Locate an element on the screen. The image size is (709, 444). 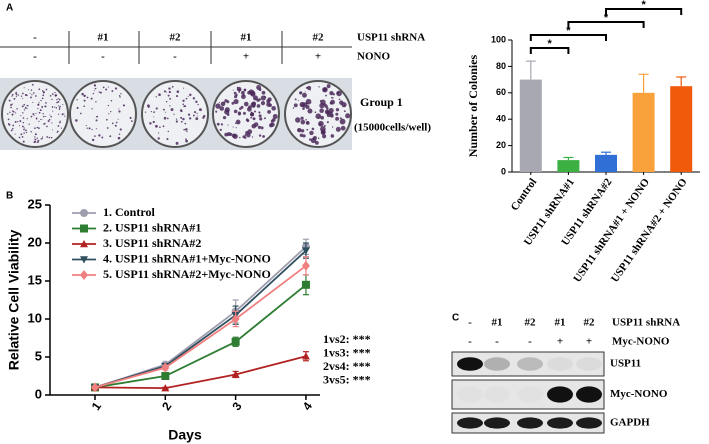
x-tick-label: USP11 shRNA#2 + NONO is located at coordinates (649, 230).